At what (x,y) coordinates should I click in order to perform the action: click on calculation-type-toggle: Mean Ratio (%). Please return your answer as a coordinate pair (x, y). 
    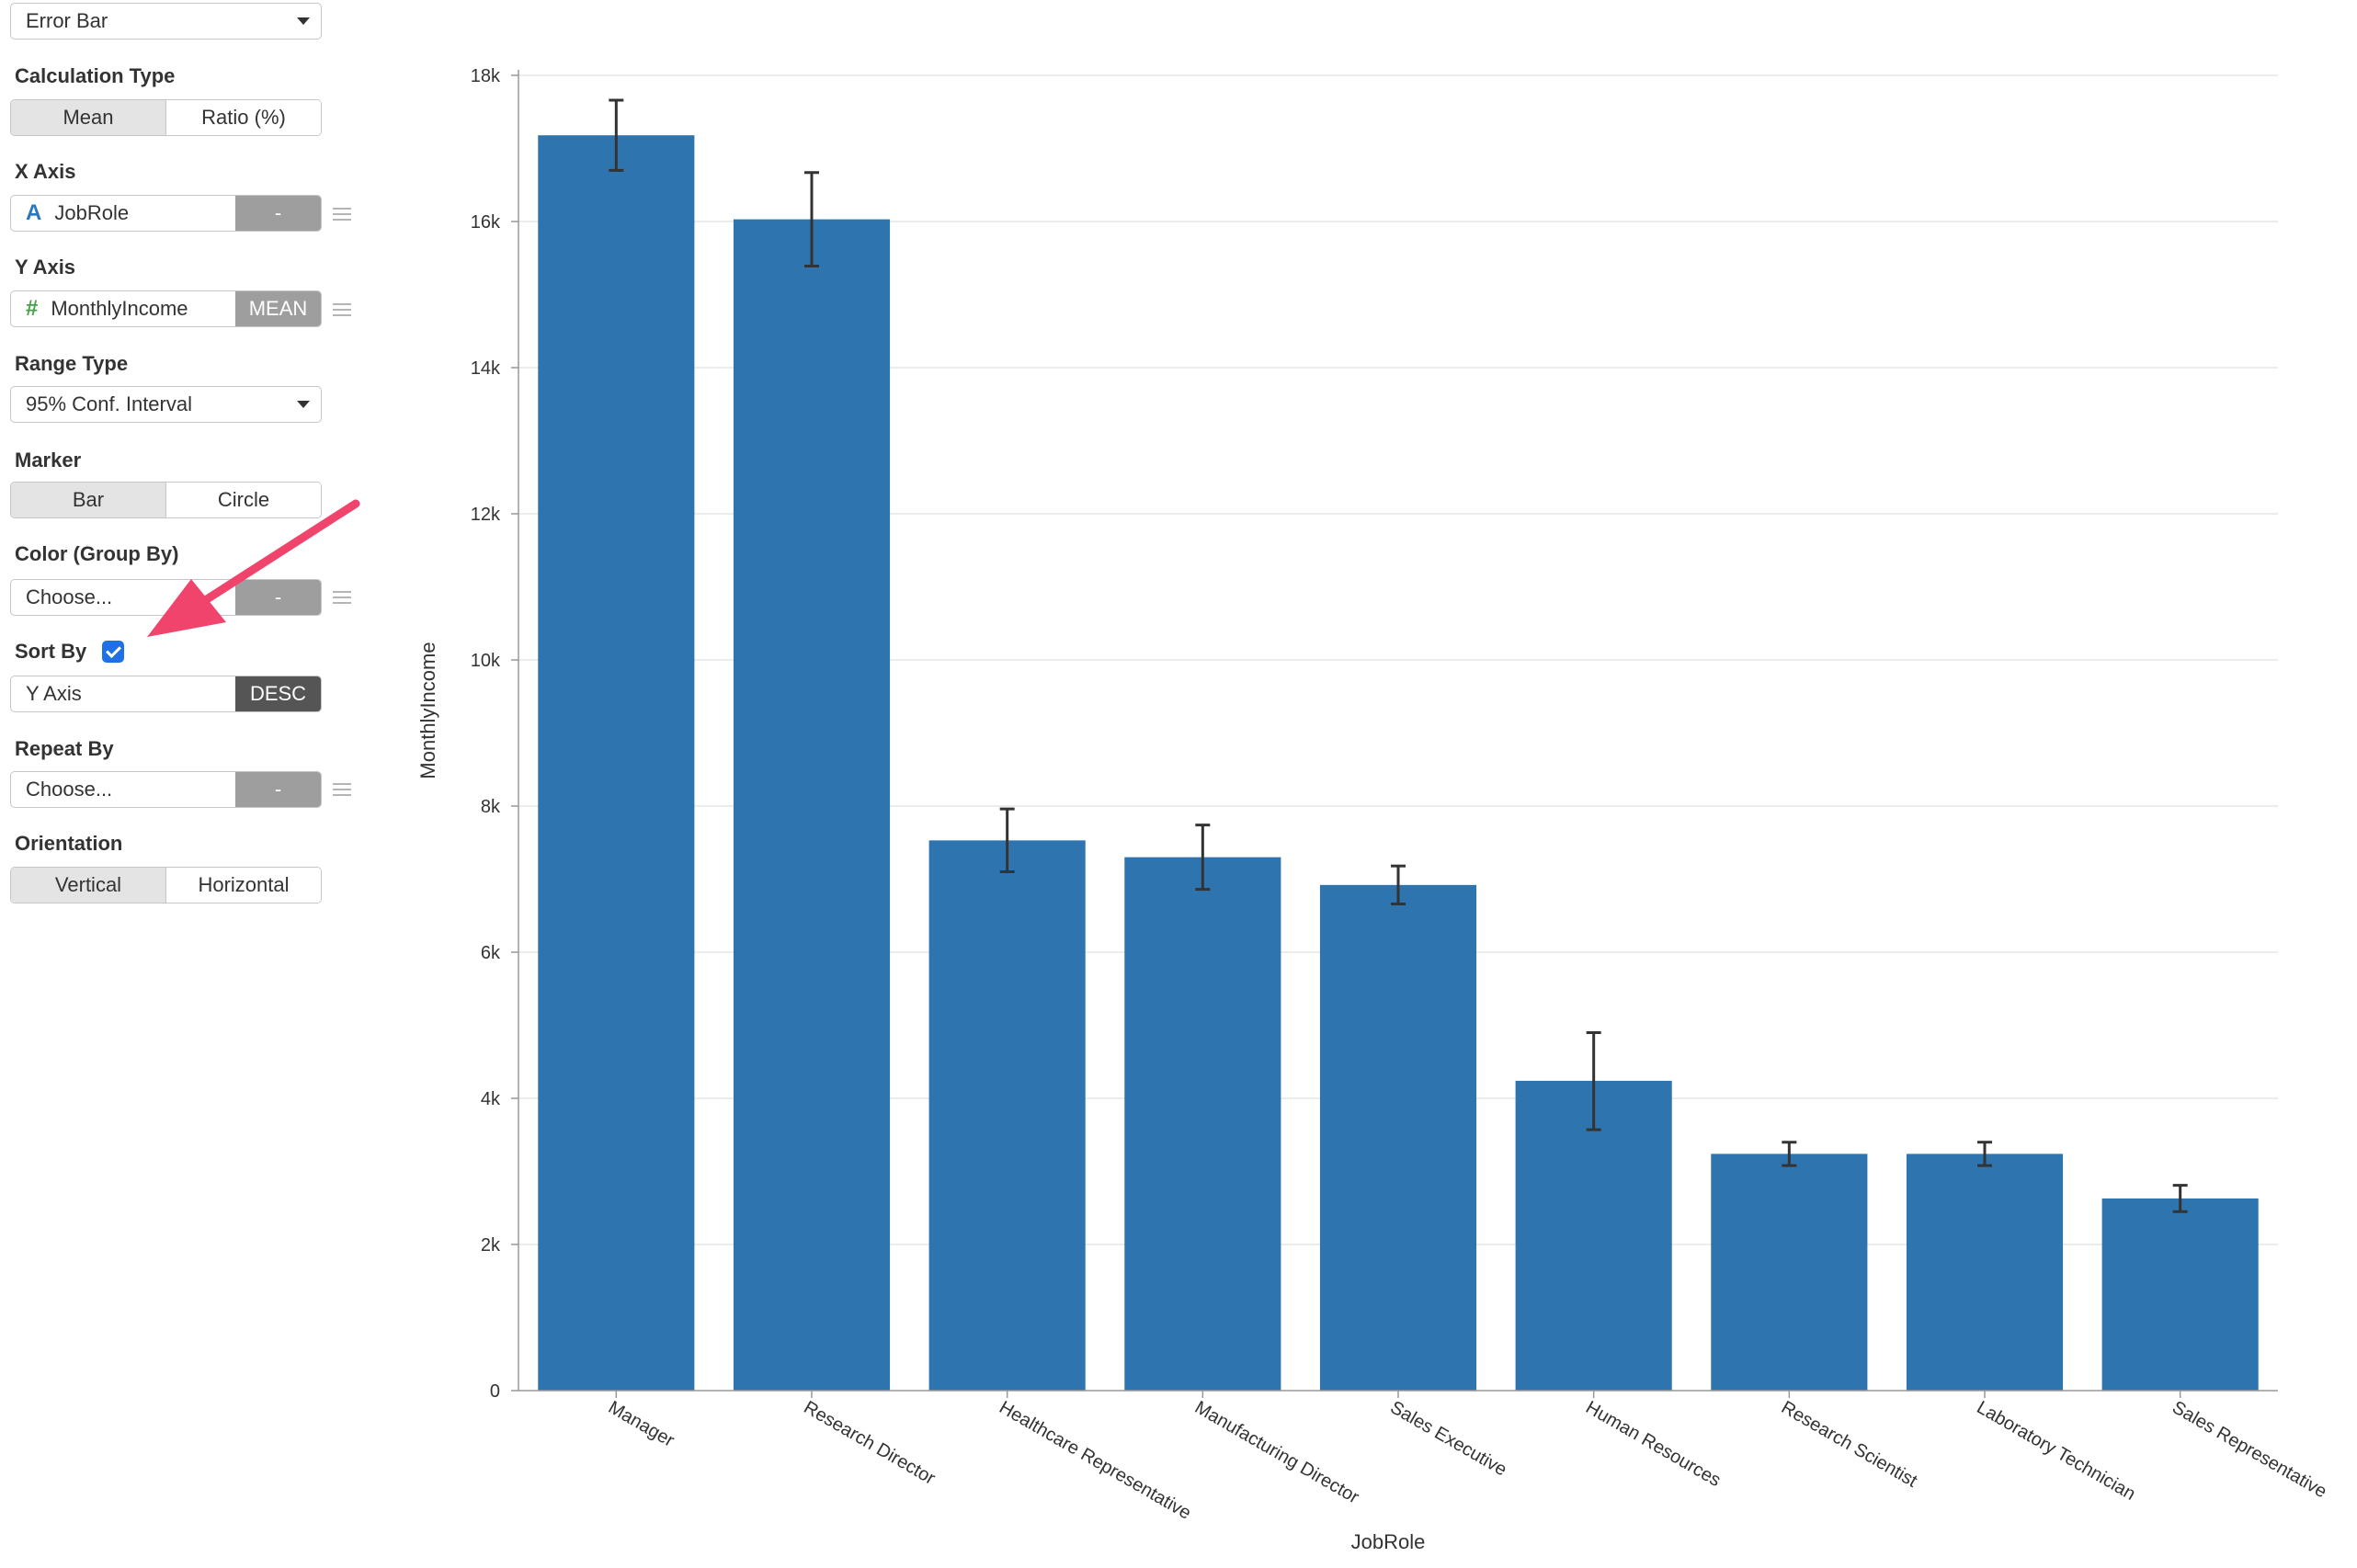
    Looking at the image, I should click on (166, 117).